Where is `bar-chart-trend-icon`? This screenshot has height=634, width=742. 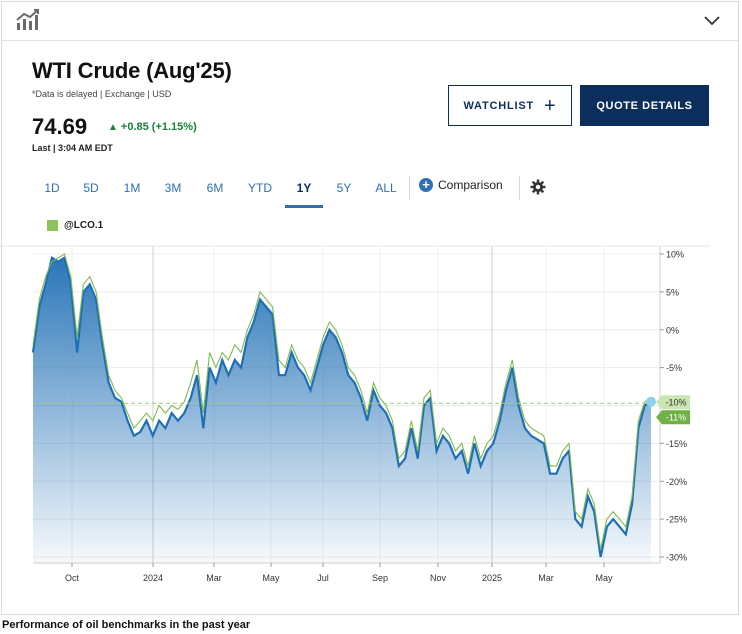 bar-chart-trend-icon is located at coordinates (28, 22).